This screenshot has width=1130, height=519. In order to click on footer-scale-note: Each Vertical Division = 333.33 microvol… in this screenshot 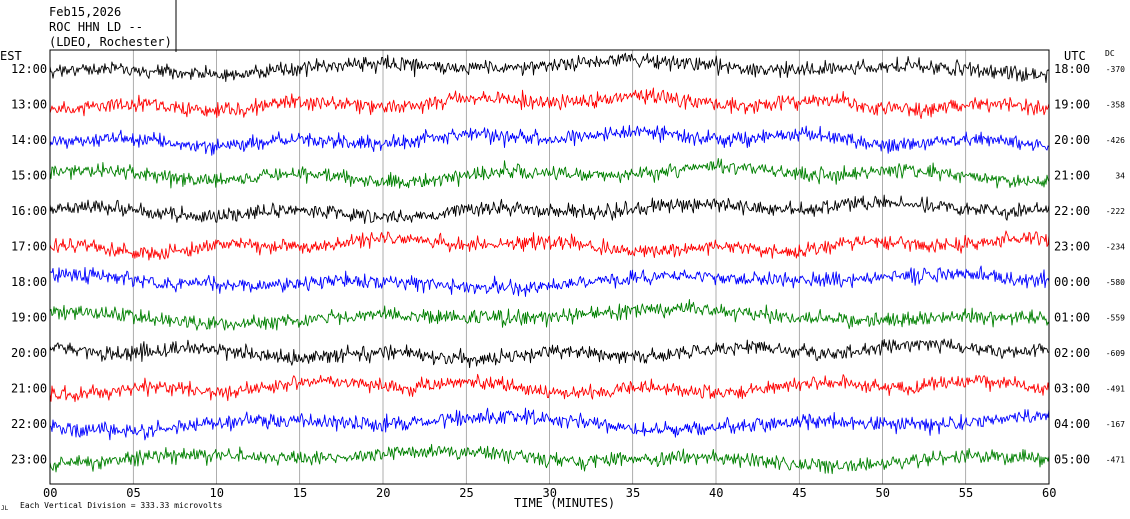, I will do `click(121, 505)`.